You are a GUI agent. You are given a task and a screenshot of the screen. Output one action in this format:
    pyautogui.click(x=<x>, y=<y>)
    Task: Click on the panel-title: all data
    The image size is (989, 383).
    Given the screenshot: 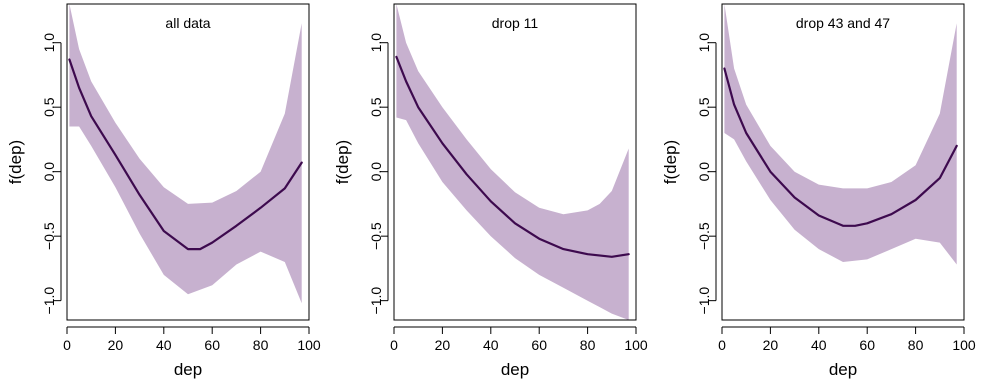 What is the action you would take?
    pyautogui.click(x=187, y=23)
    